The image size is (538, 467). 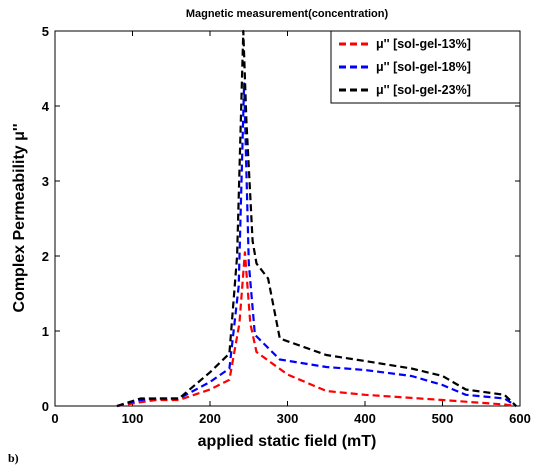 I want to click on y-axis-label: Complex Permeability μ'', so click(x=19, y=217).